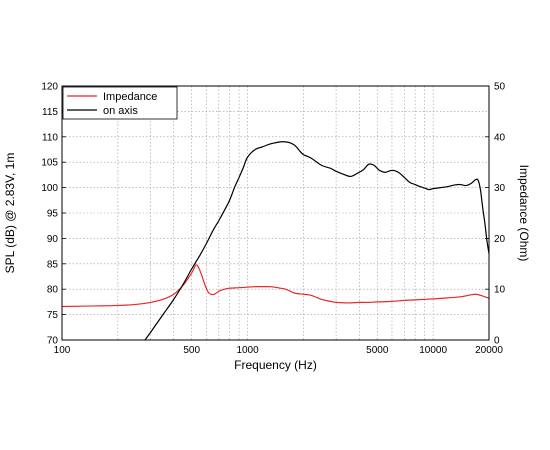 The width and height of the screenshot is (550, 450). What do you see at coordinates (433, 350) in the screenshot?
I see `x-tick-label: 10000` at bounding box center [433, 350].